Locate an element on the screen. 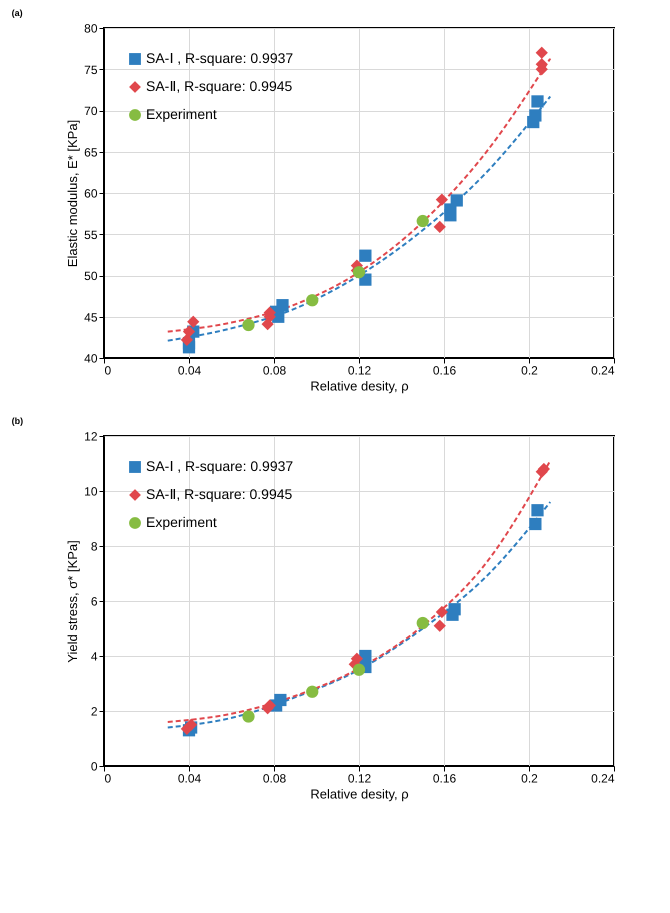 The width and height of the screenshot is (670, 913). y-tick-label: 40 is located at coordinates (91, 359).